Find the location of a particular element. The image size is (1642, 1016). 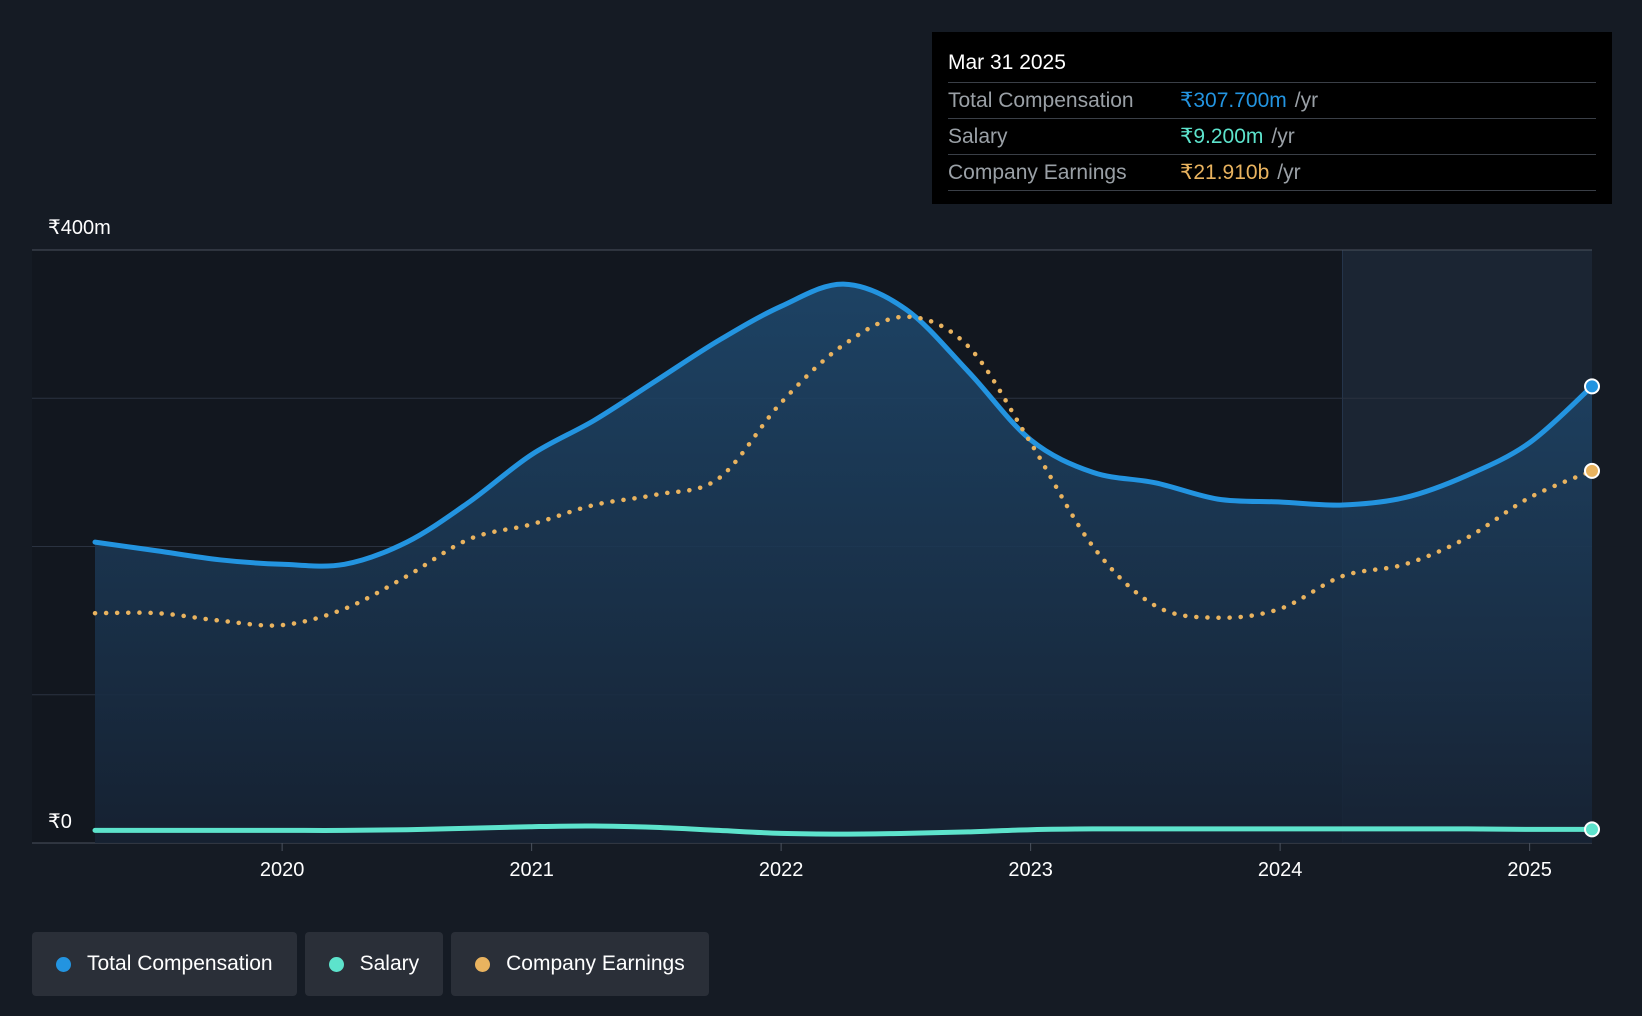

tooltip-row-total-compensation: Total Compensation ₹307.700m /yr is located at coordinates (1272, 101).